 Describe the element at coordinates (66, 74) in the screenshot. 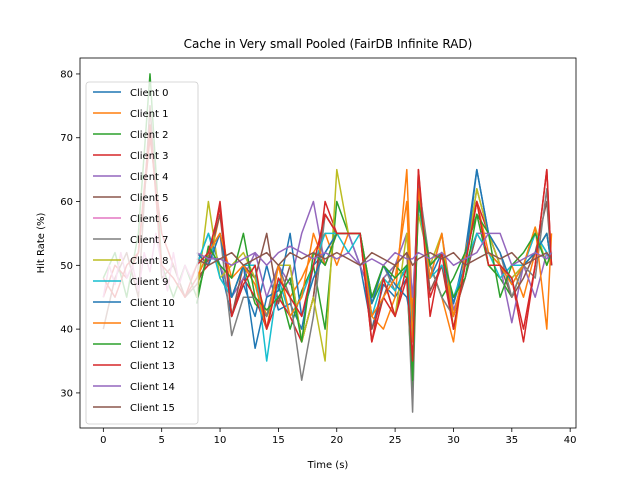

I see `y-tick-label: 80` at that location.